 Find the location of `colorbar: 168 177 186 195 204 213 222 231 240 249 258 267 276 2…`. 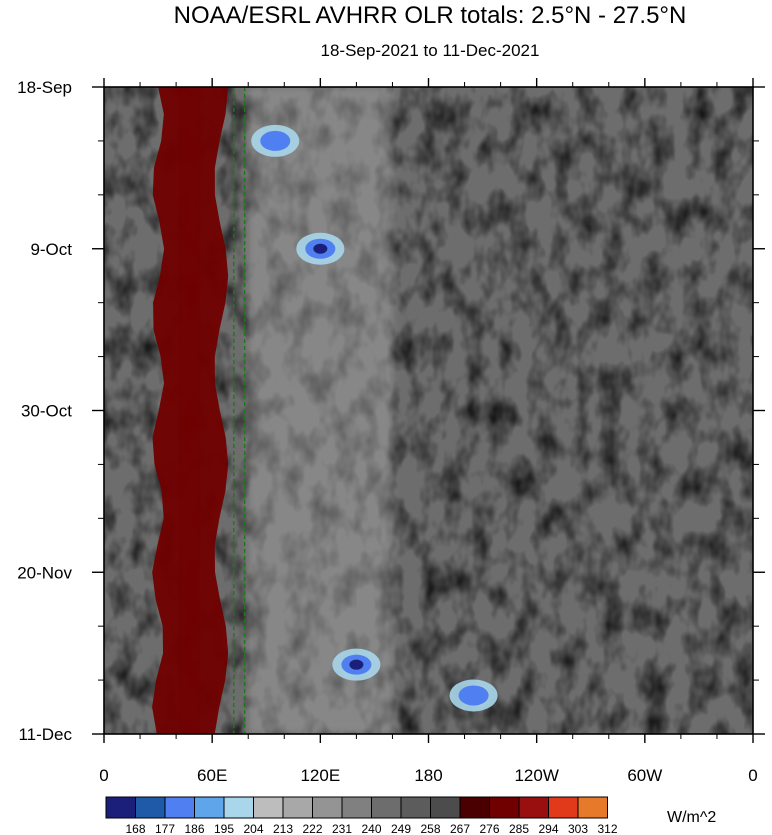

colorbar: 168 177 186 195 204 213 222 231 240 249 258 267 276 2… is located at coordinates (361, 815).